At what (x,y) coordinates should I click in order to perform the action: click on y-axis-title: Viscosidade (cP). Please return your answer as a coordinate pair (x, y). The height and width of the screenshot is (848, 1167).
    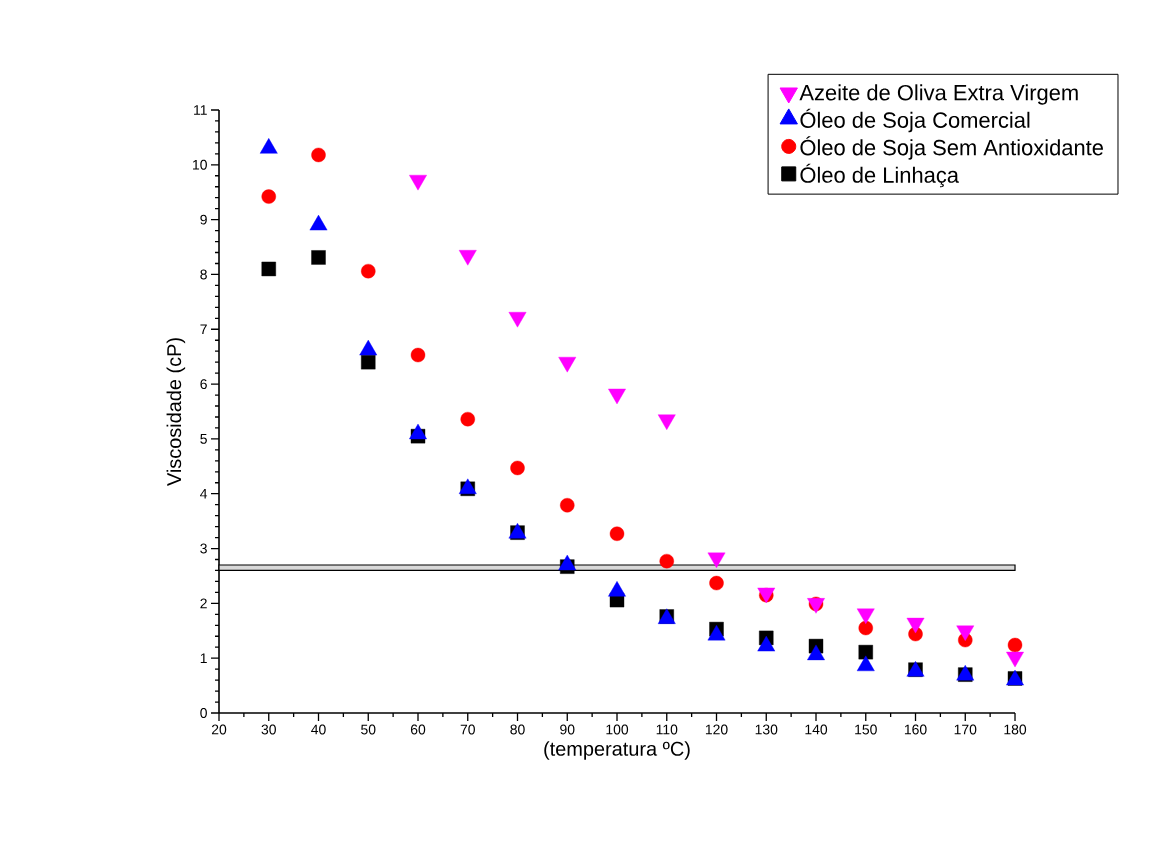
    Looking at the image, I should click on (176, 412).